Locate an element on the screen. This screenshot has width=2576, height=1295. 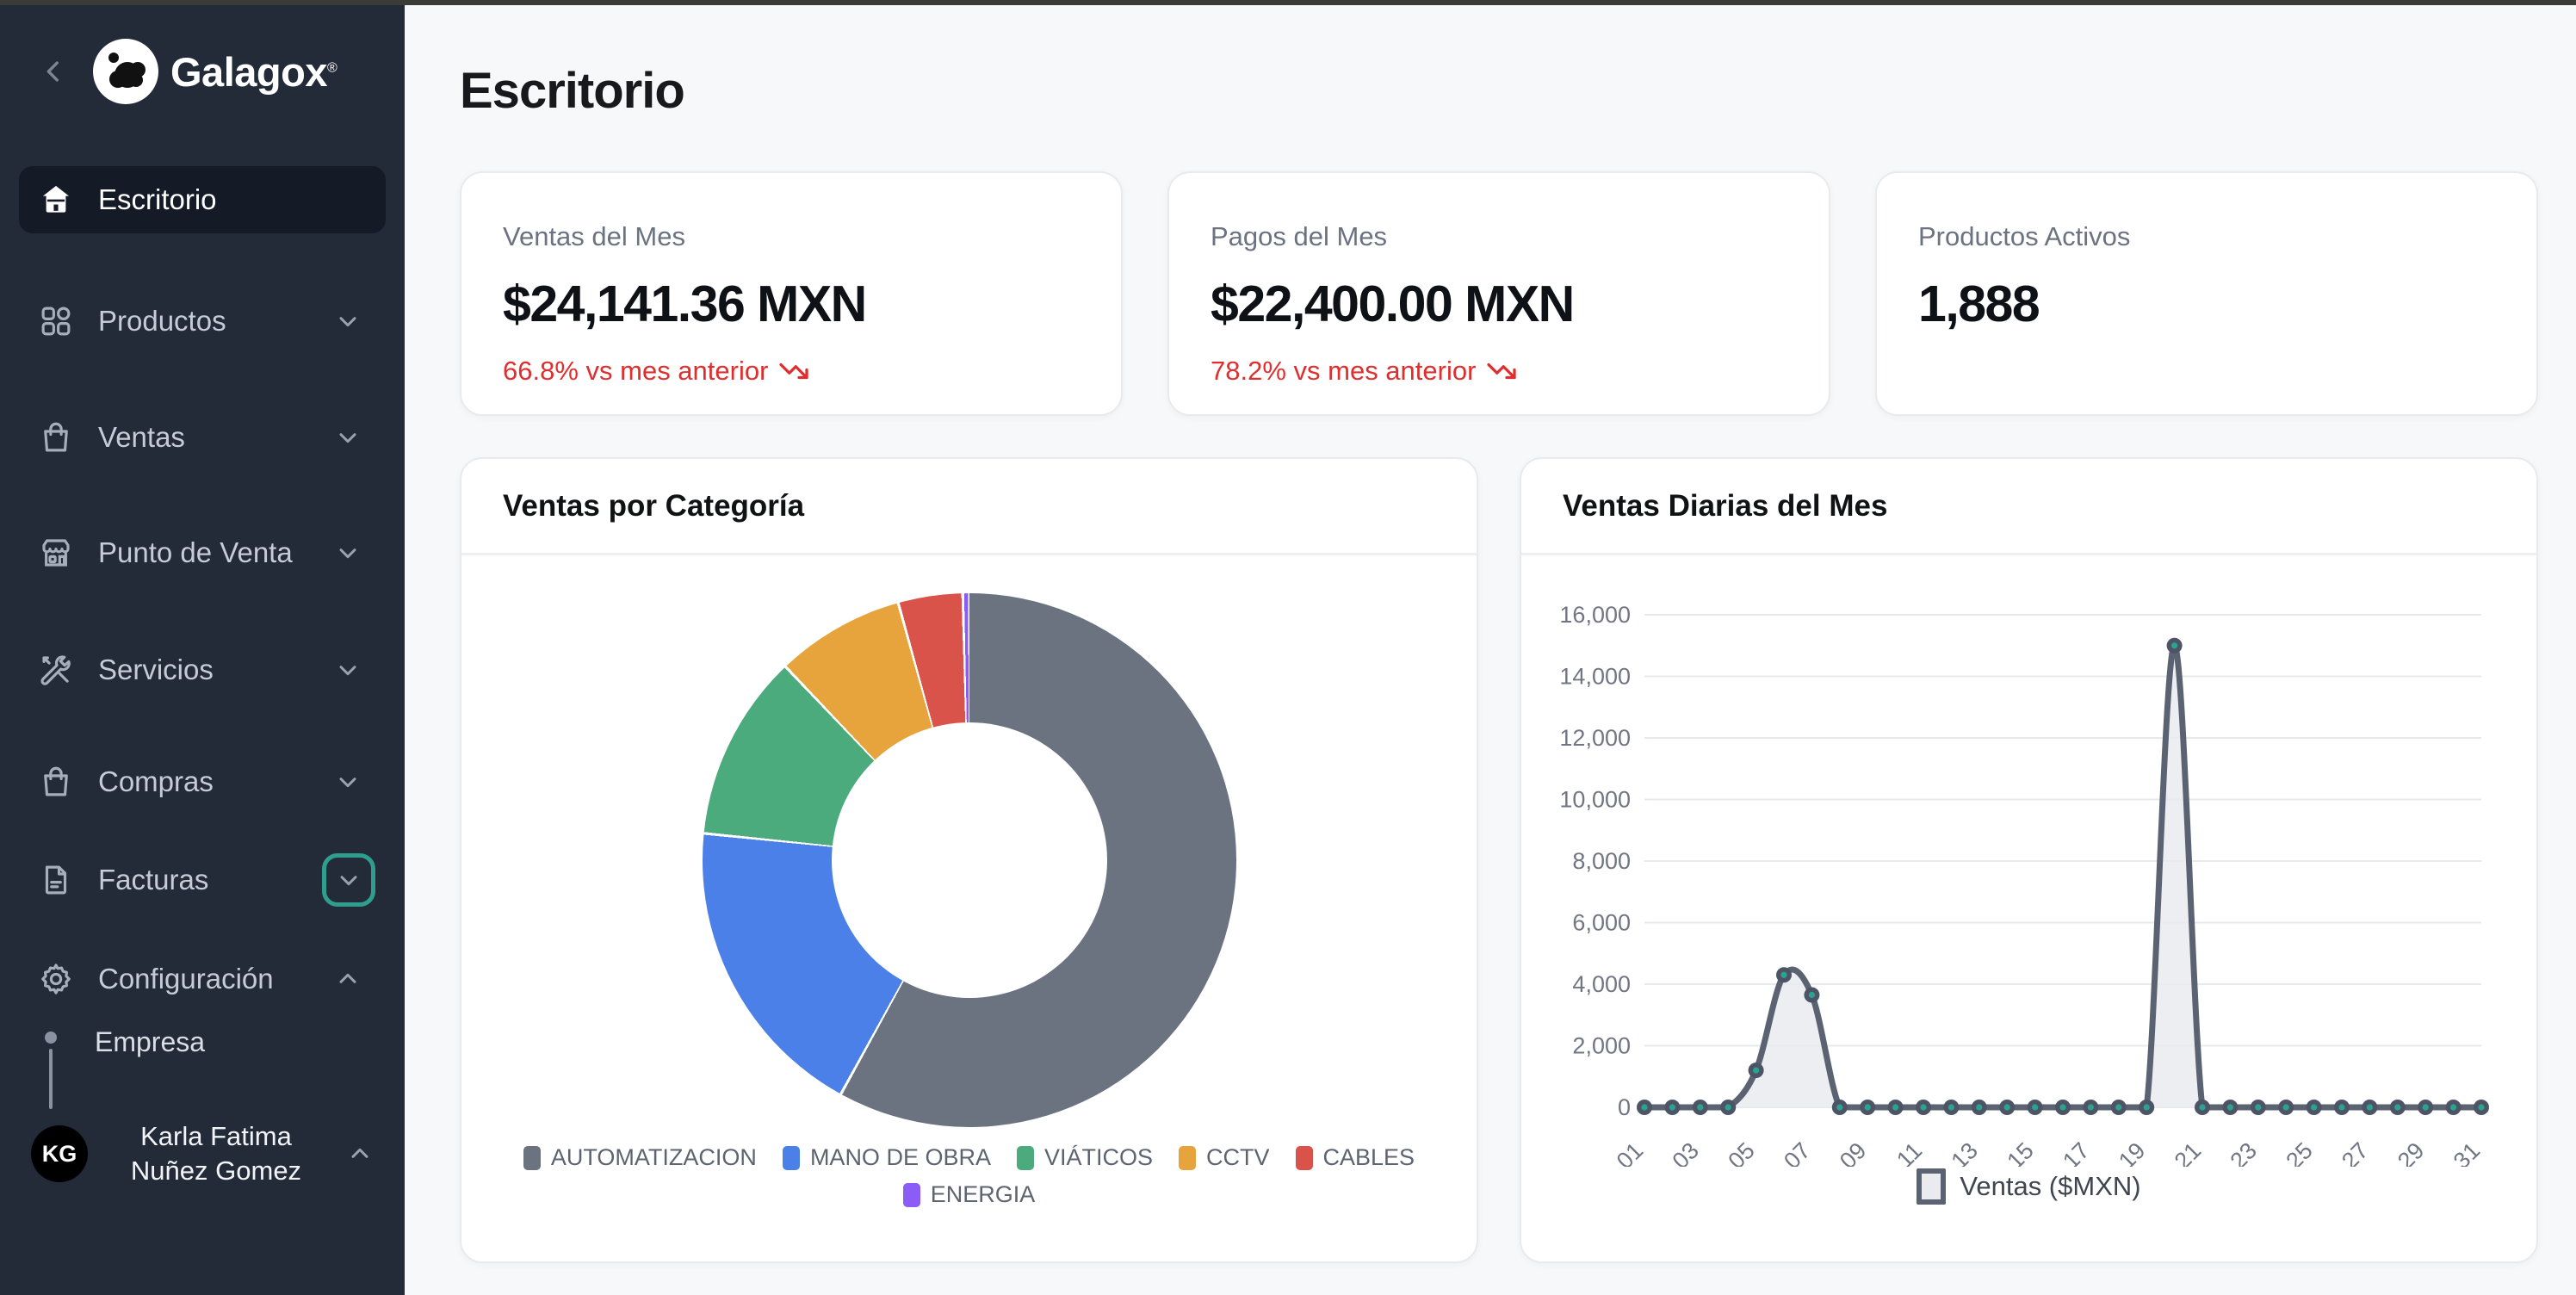
legend-label: VIÁTICOS is located at coordinates (1098, 1157).